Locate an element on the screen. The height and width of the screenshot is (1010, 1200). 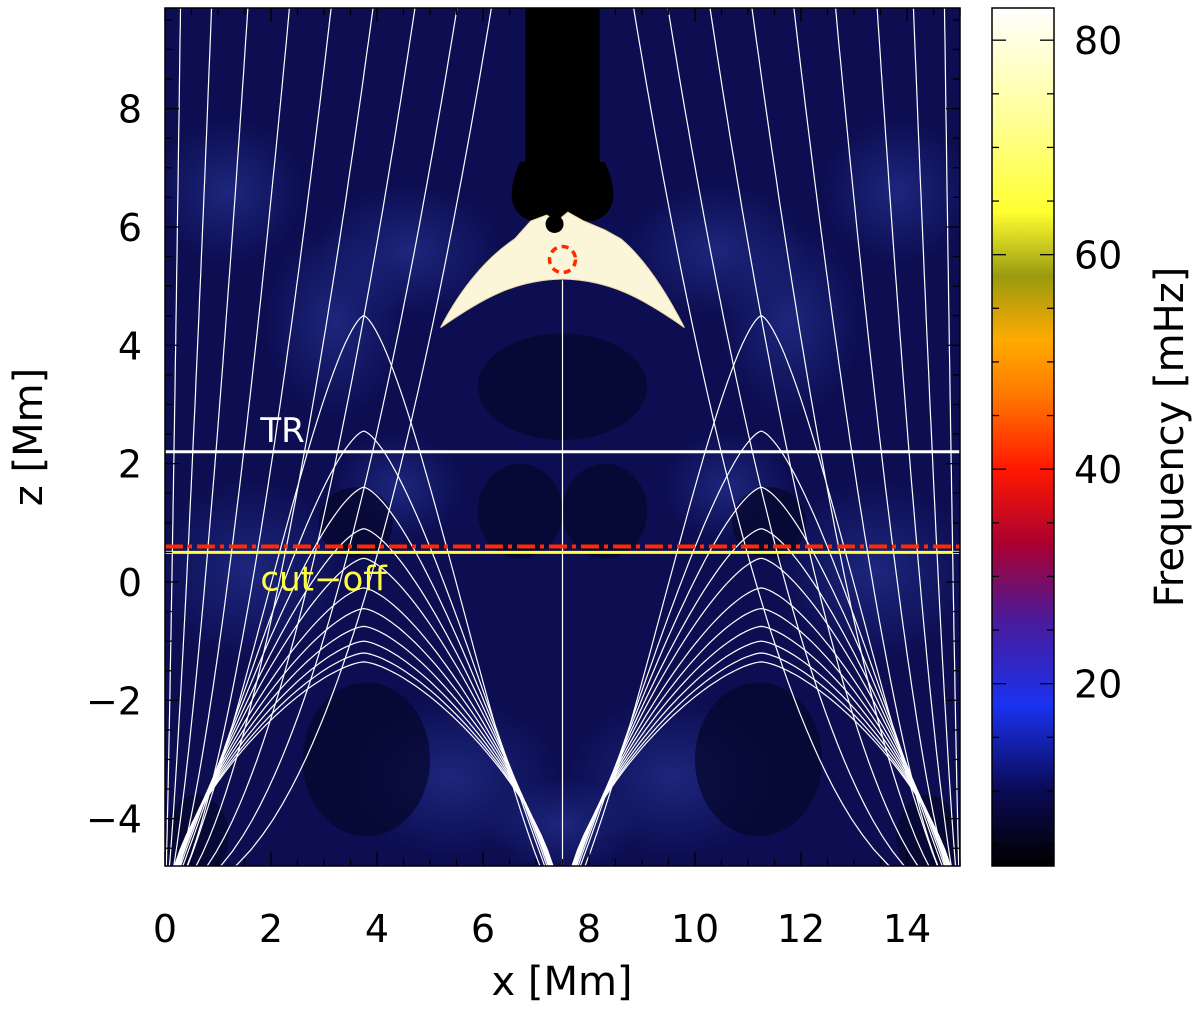
x-tick-label: 12 is located at coordinates (801, 929).